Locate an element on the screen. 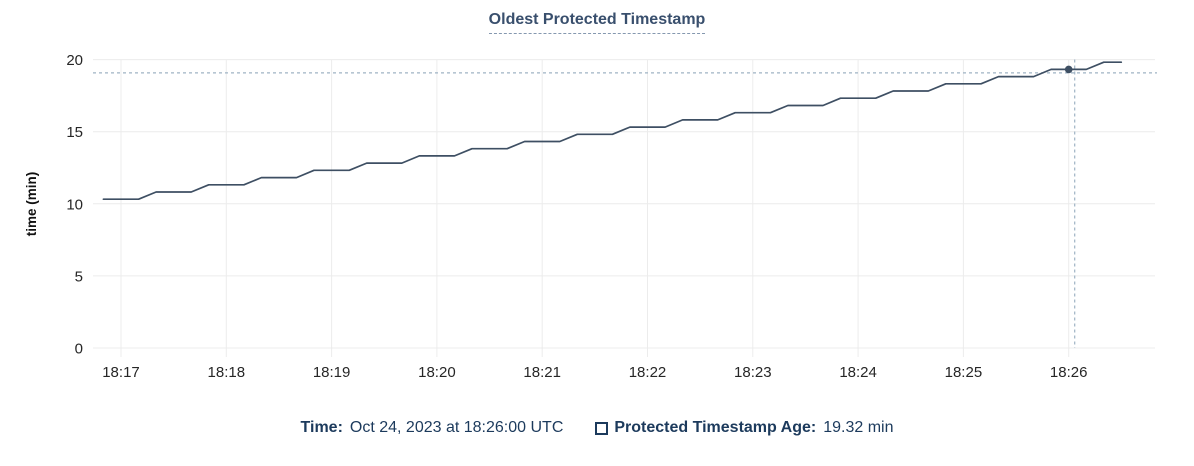 The height and width of the screenshot is (466, 1194). x-tick-label: 18:26 is located at coordinates (1069, 372).